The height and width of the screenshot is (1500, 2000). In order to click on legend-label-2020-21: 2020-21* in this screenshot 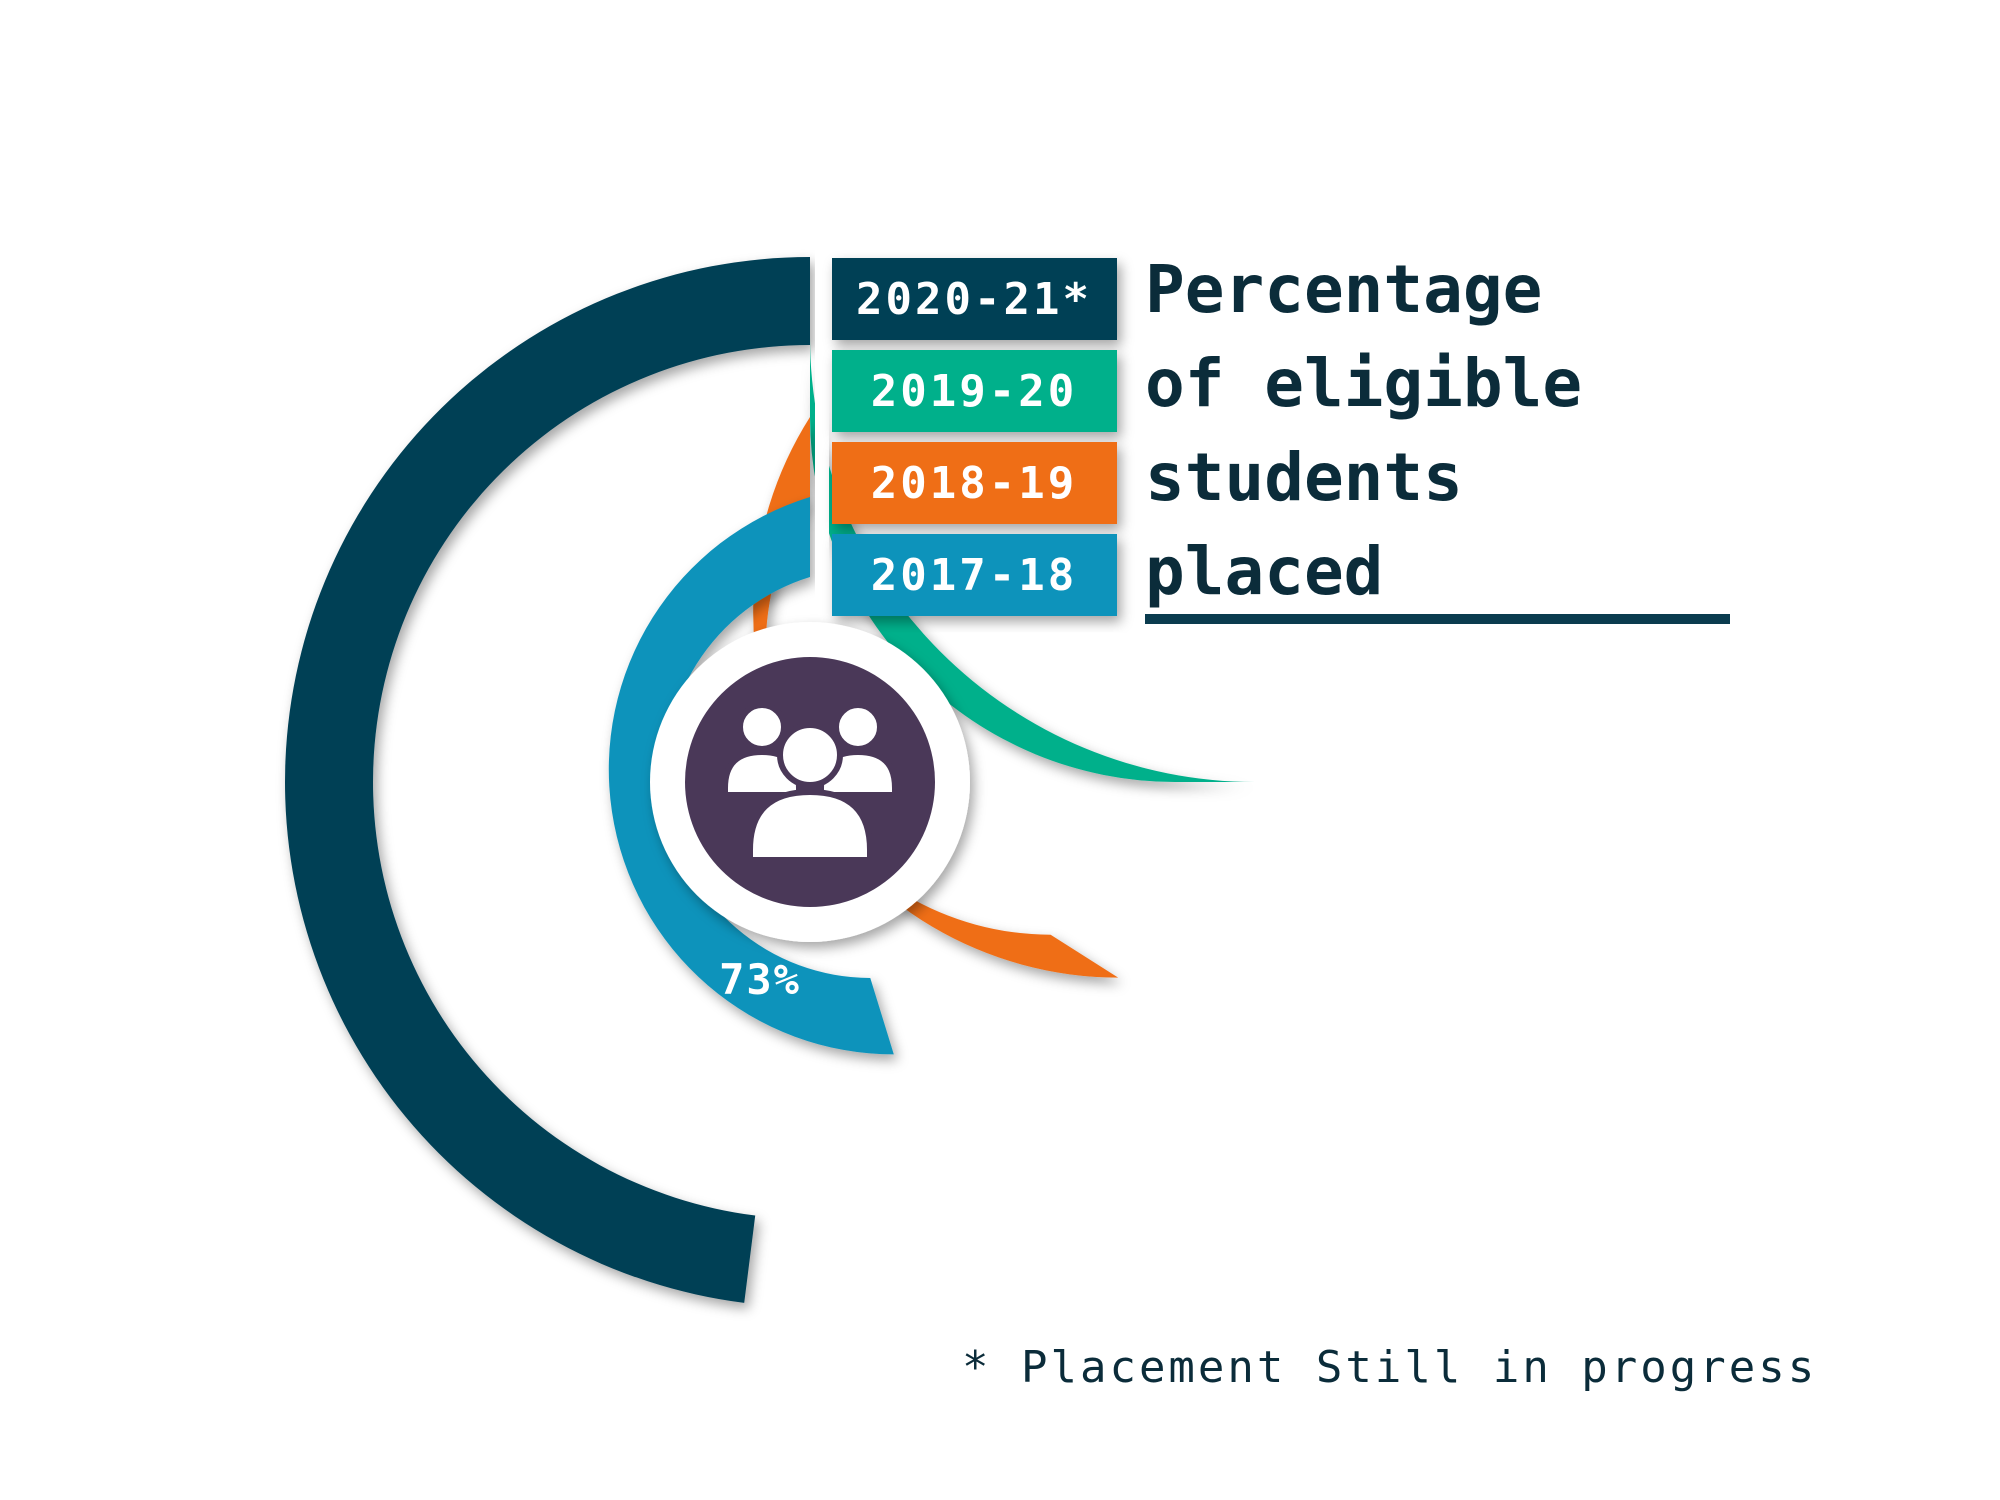, I will do `click(974, 299)`.